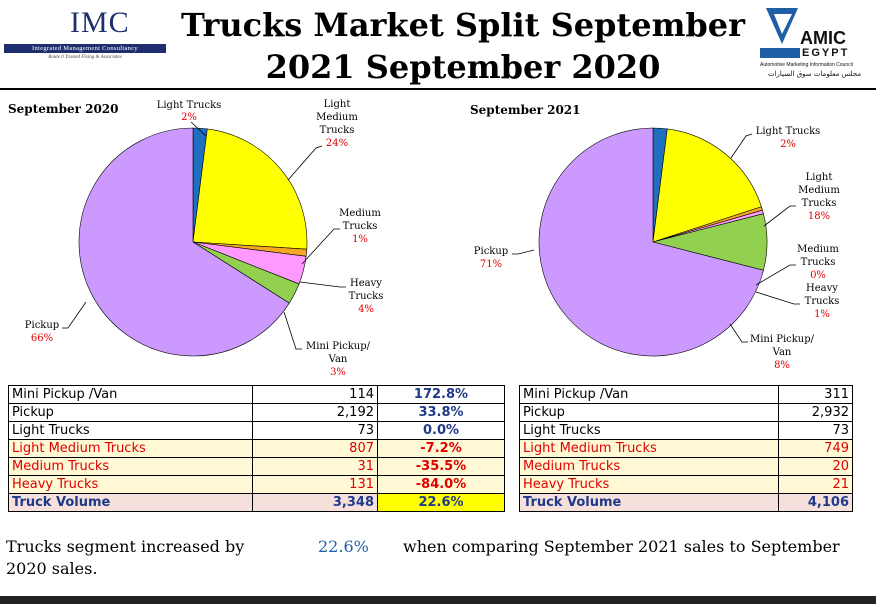 The width and height of the screenshot is (876, 604). What do you see at coordinates (315, 412) in the screenshot?
I see `row-value: 2,192` at bounding box center [315, 412].